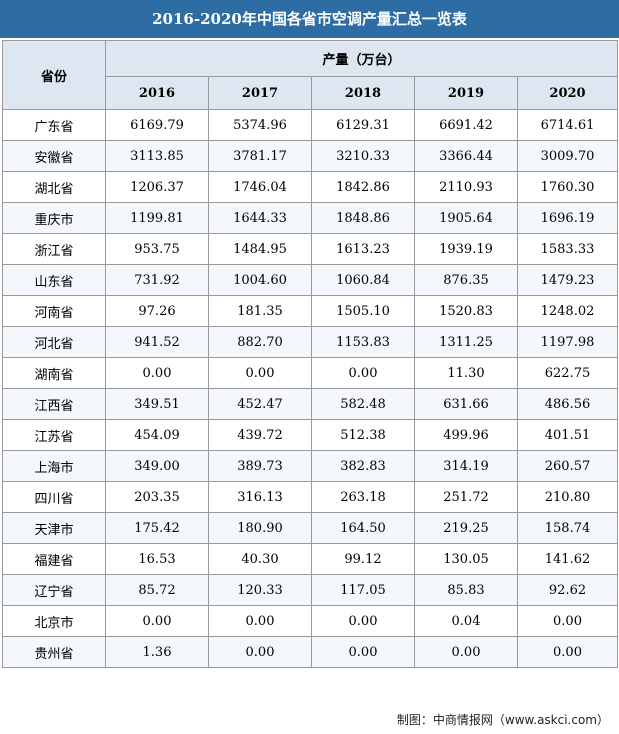 This screenshot has height=734, width=619. What do you see at coordinates (310, 497) in the screenshot?
I see `table-row: 四川省 203.35 316.13 263.18 251.72 210.80` at bounding box center [310, 497].